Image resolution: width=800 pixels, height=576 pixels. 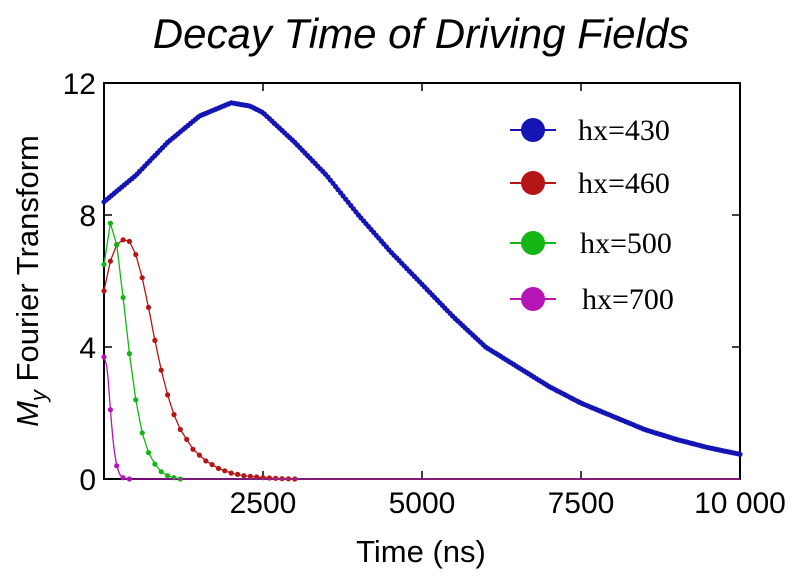 What do you see at coordinates (628, 299) in the screenshot?
I see `legend-label-hx-700: hx=700` at bounding box center [628, 299].